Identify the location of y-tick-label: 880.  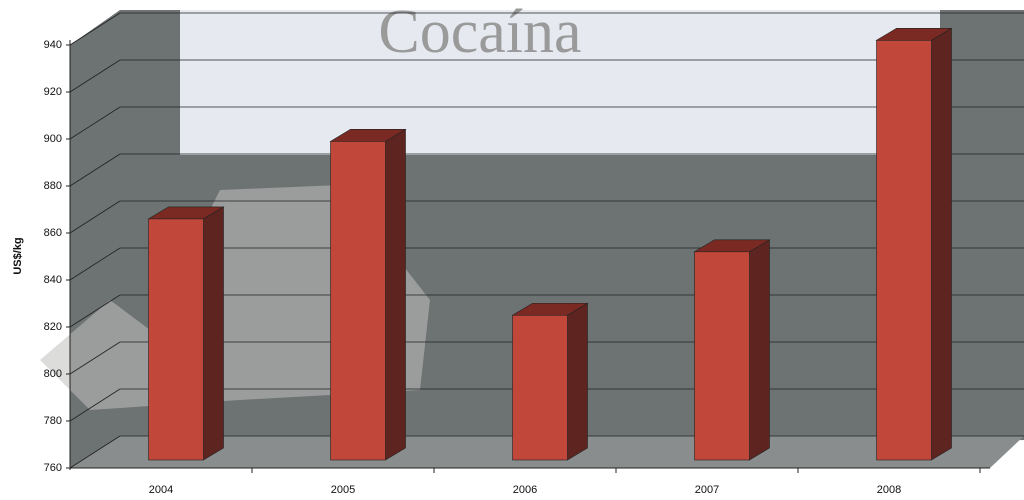
(53, 186).